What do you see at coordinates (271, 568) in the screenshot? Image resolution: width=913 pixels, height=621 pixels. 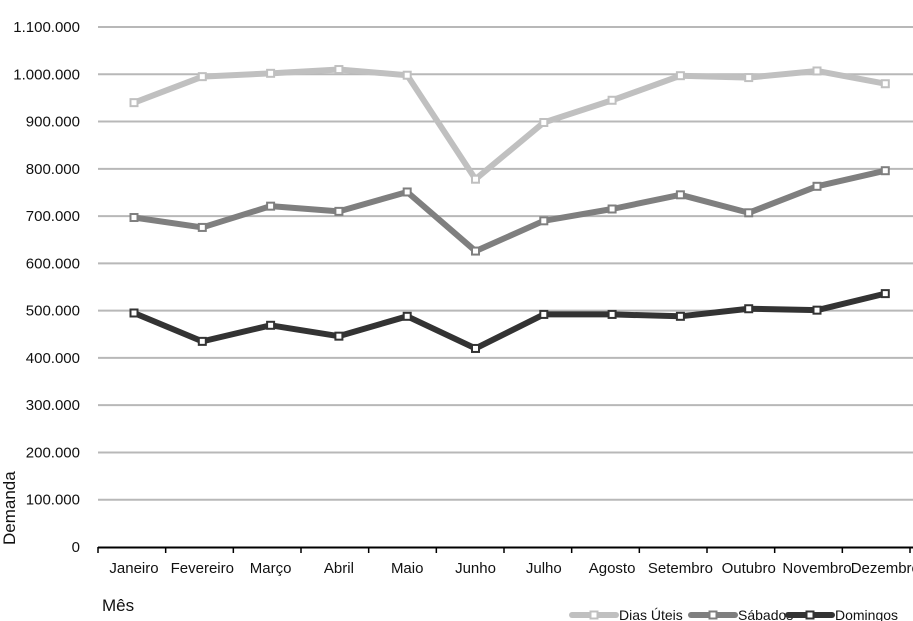 I see `x-tick-label: Março` at bounding box center [271, 568].